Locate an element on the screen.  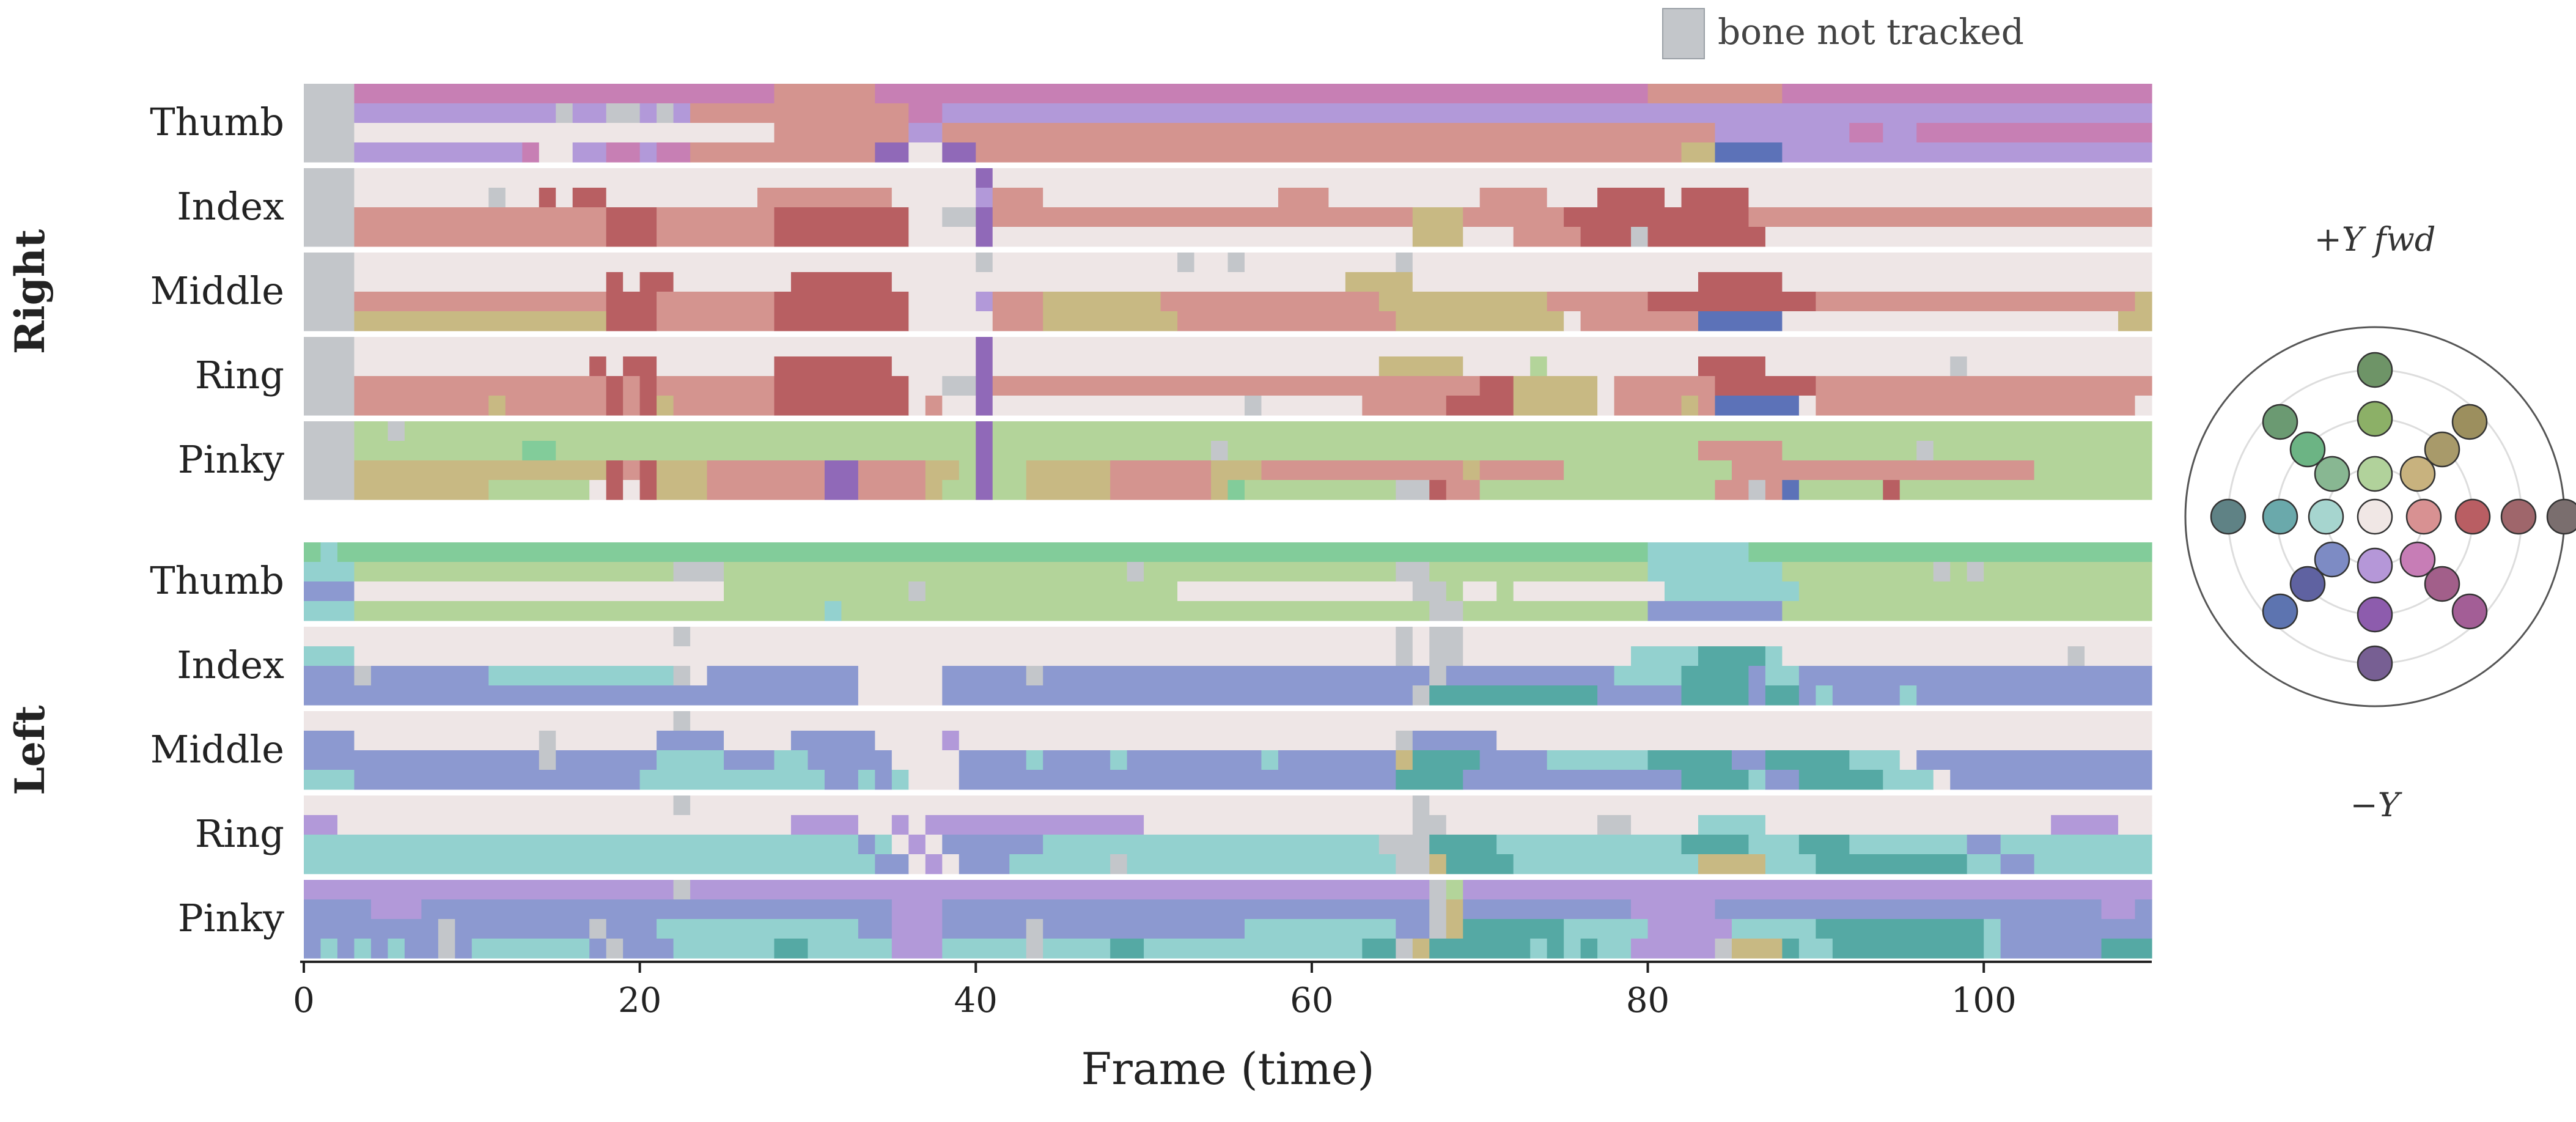
left-middle-label: Middle is located at coordinates (217, 749).